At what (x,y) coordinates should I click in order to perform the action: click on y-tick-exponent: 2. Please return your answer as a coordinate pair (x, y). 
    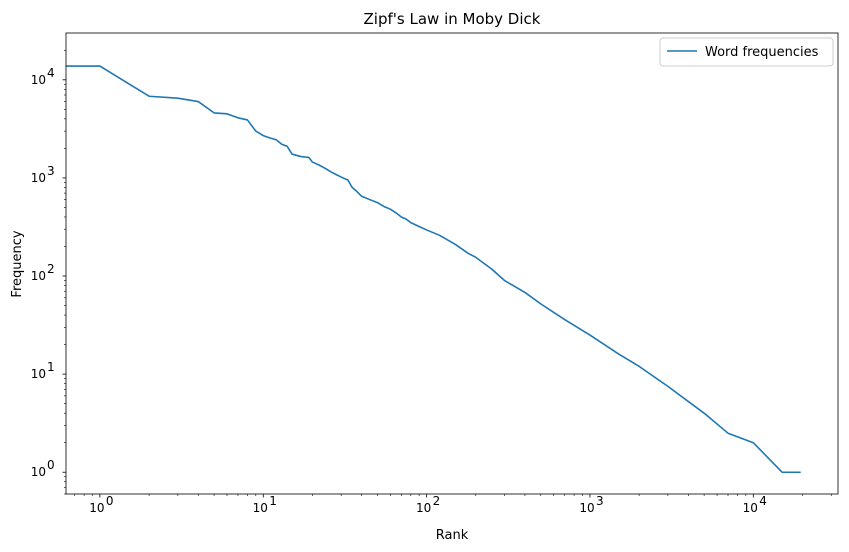
    Looking at the image, I should click on (51, 269).